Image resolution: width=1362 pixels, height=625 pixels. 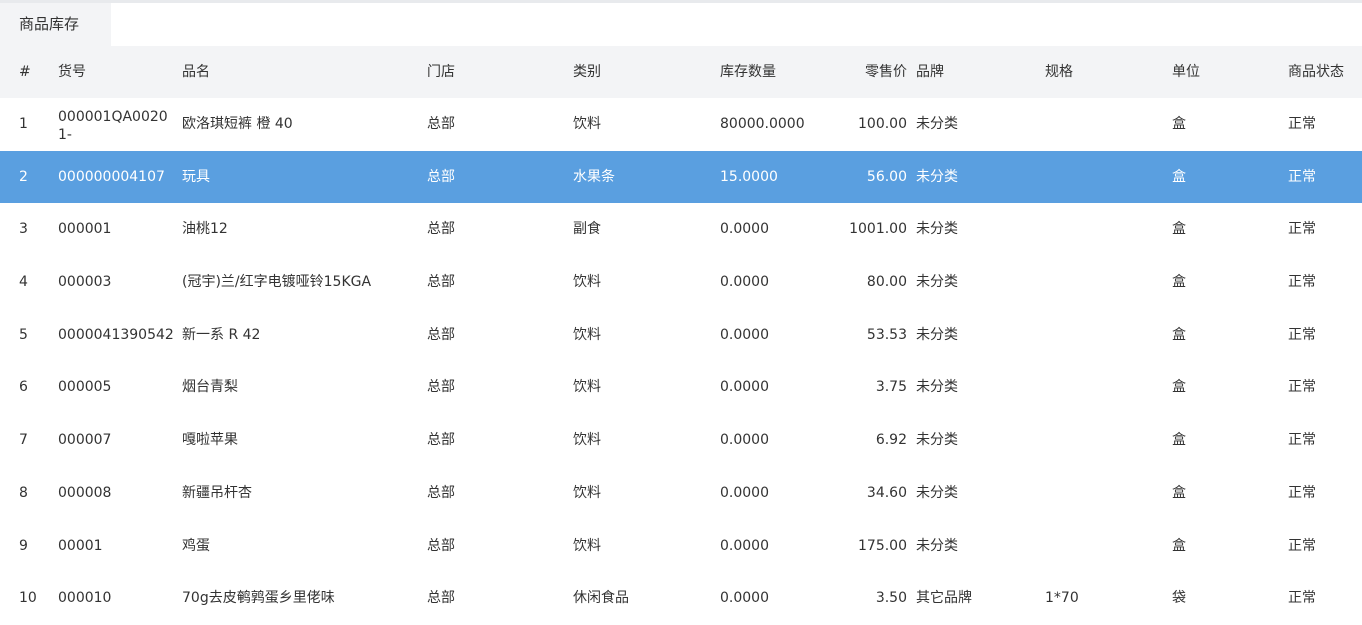 What do you see at coordinates (930, 72) in the screenshot?
I see `column-header-brand: 品牌` at bounding box center [930, 72].